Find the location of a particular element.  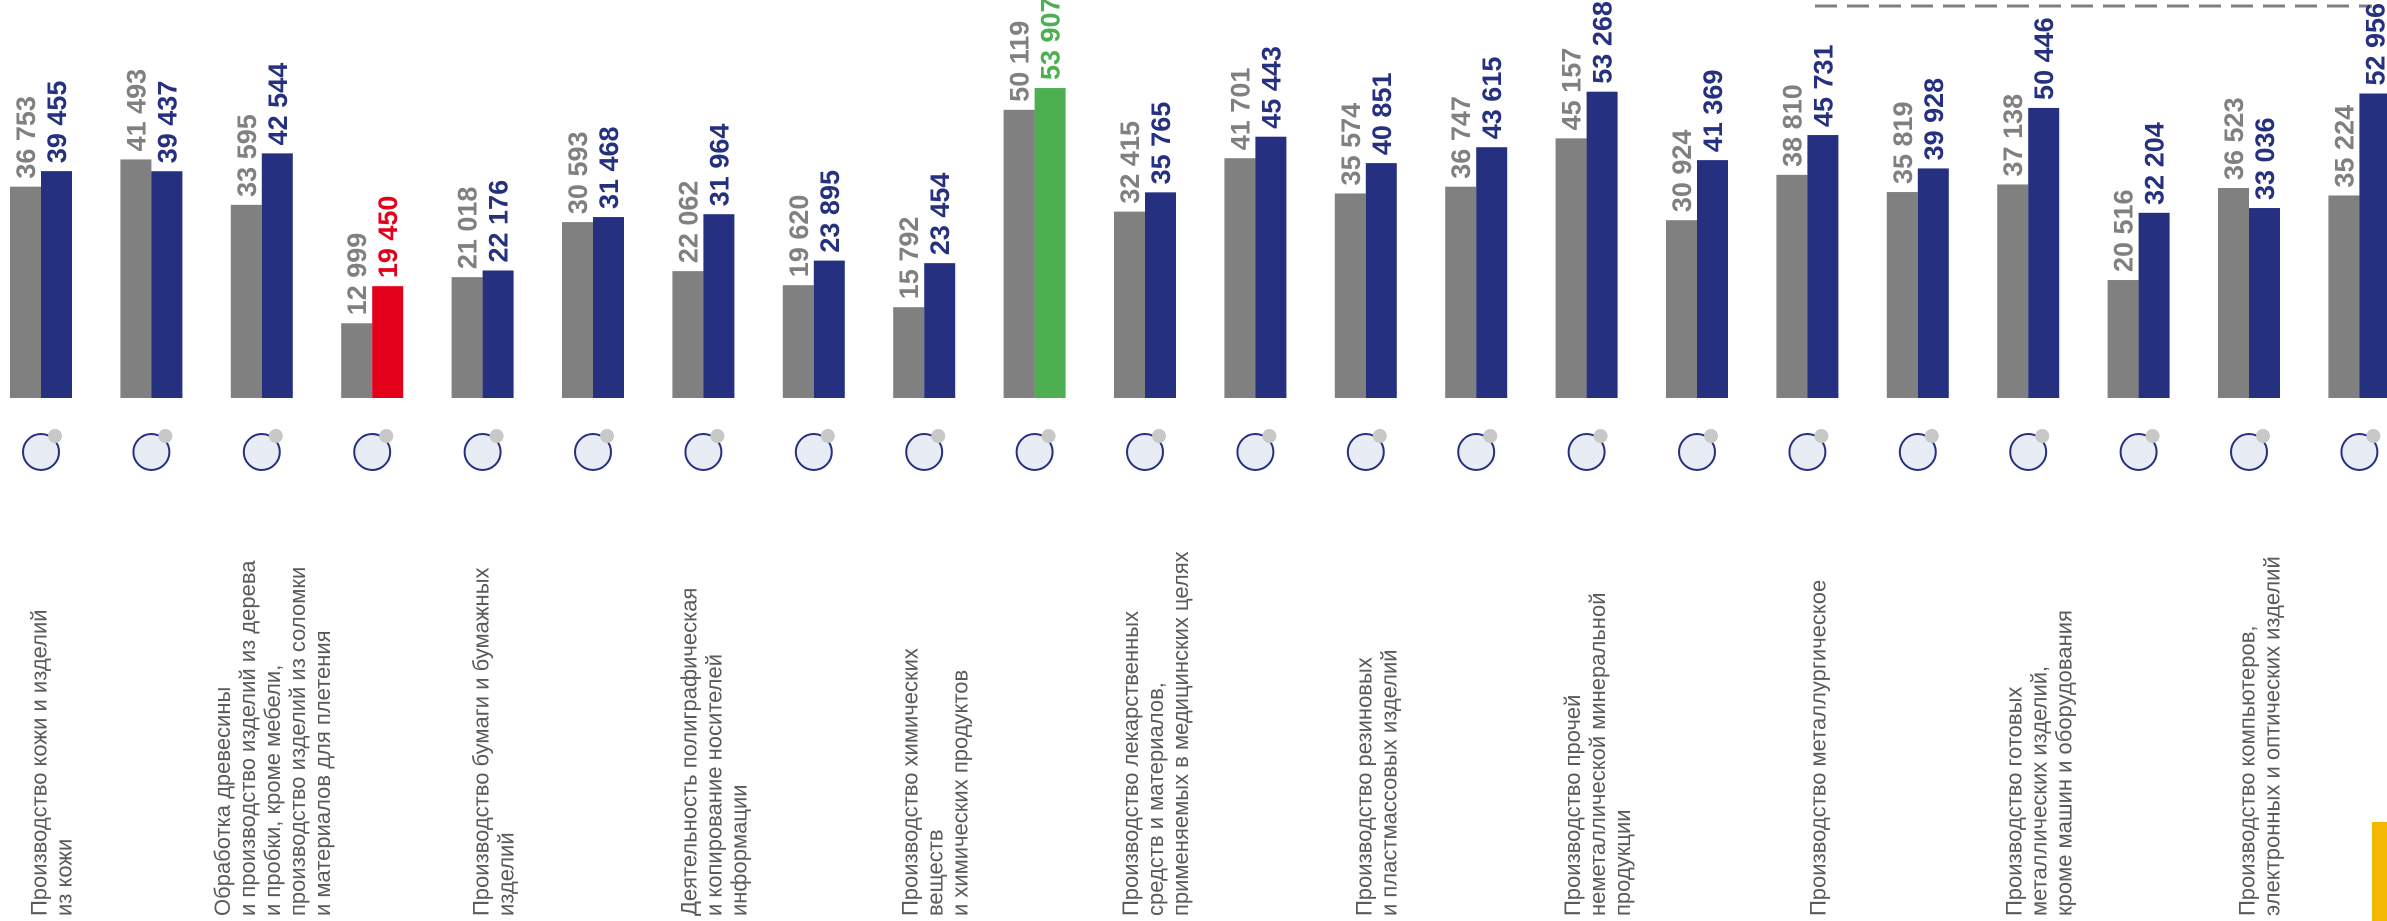

value-label-prev-5: 30 593 is located at coordinates (578, 172).